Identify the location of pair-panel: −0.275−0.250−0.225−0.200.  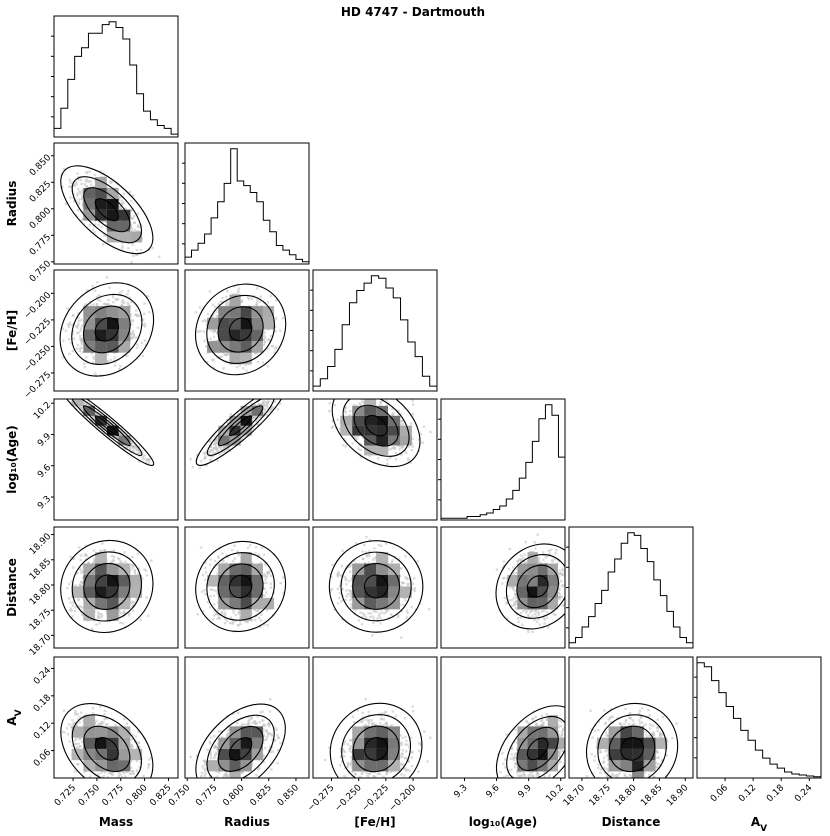
(101, 335).